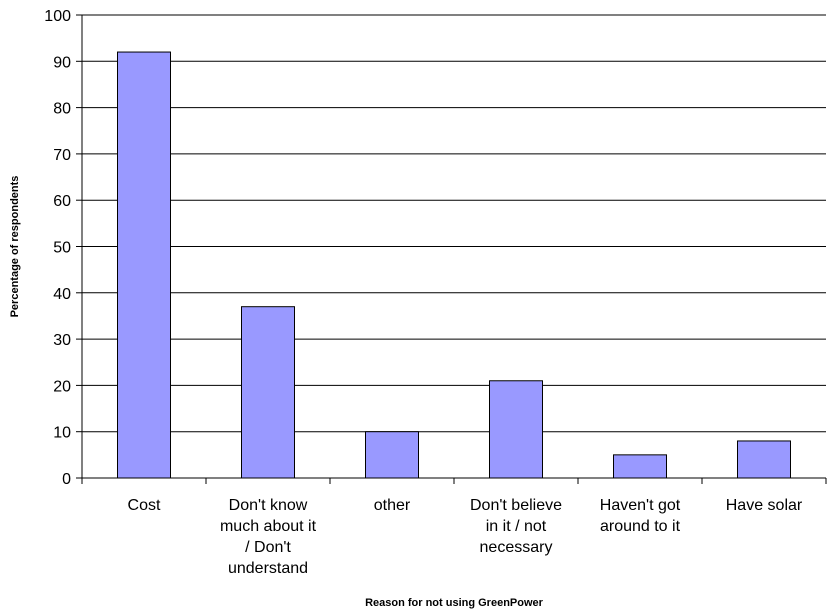 The image size is (838, 615). I want to click on x-category-label-line: Don't believe, so click(516, 505).